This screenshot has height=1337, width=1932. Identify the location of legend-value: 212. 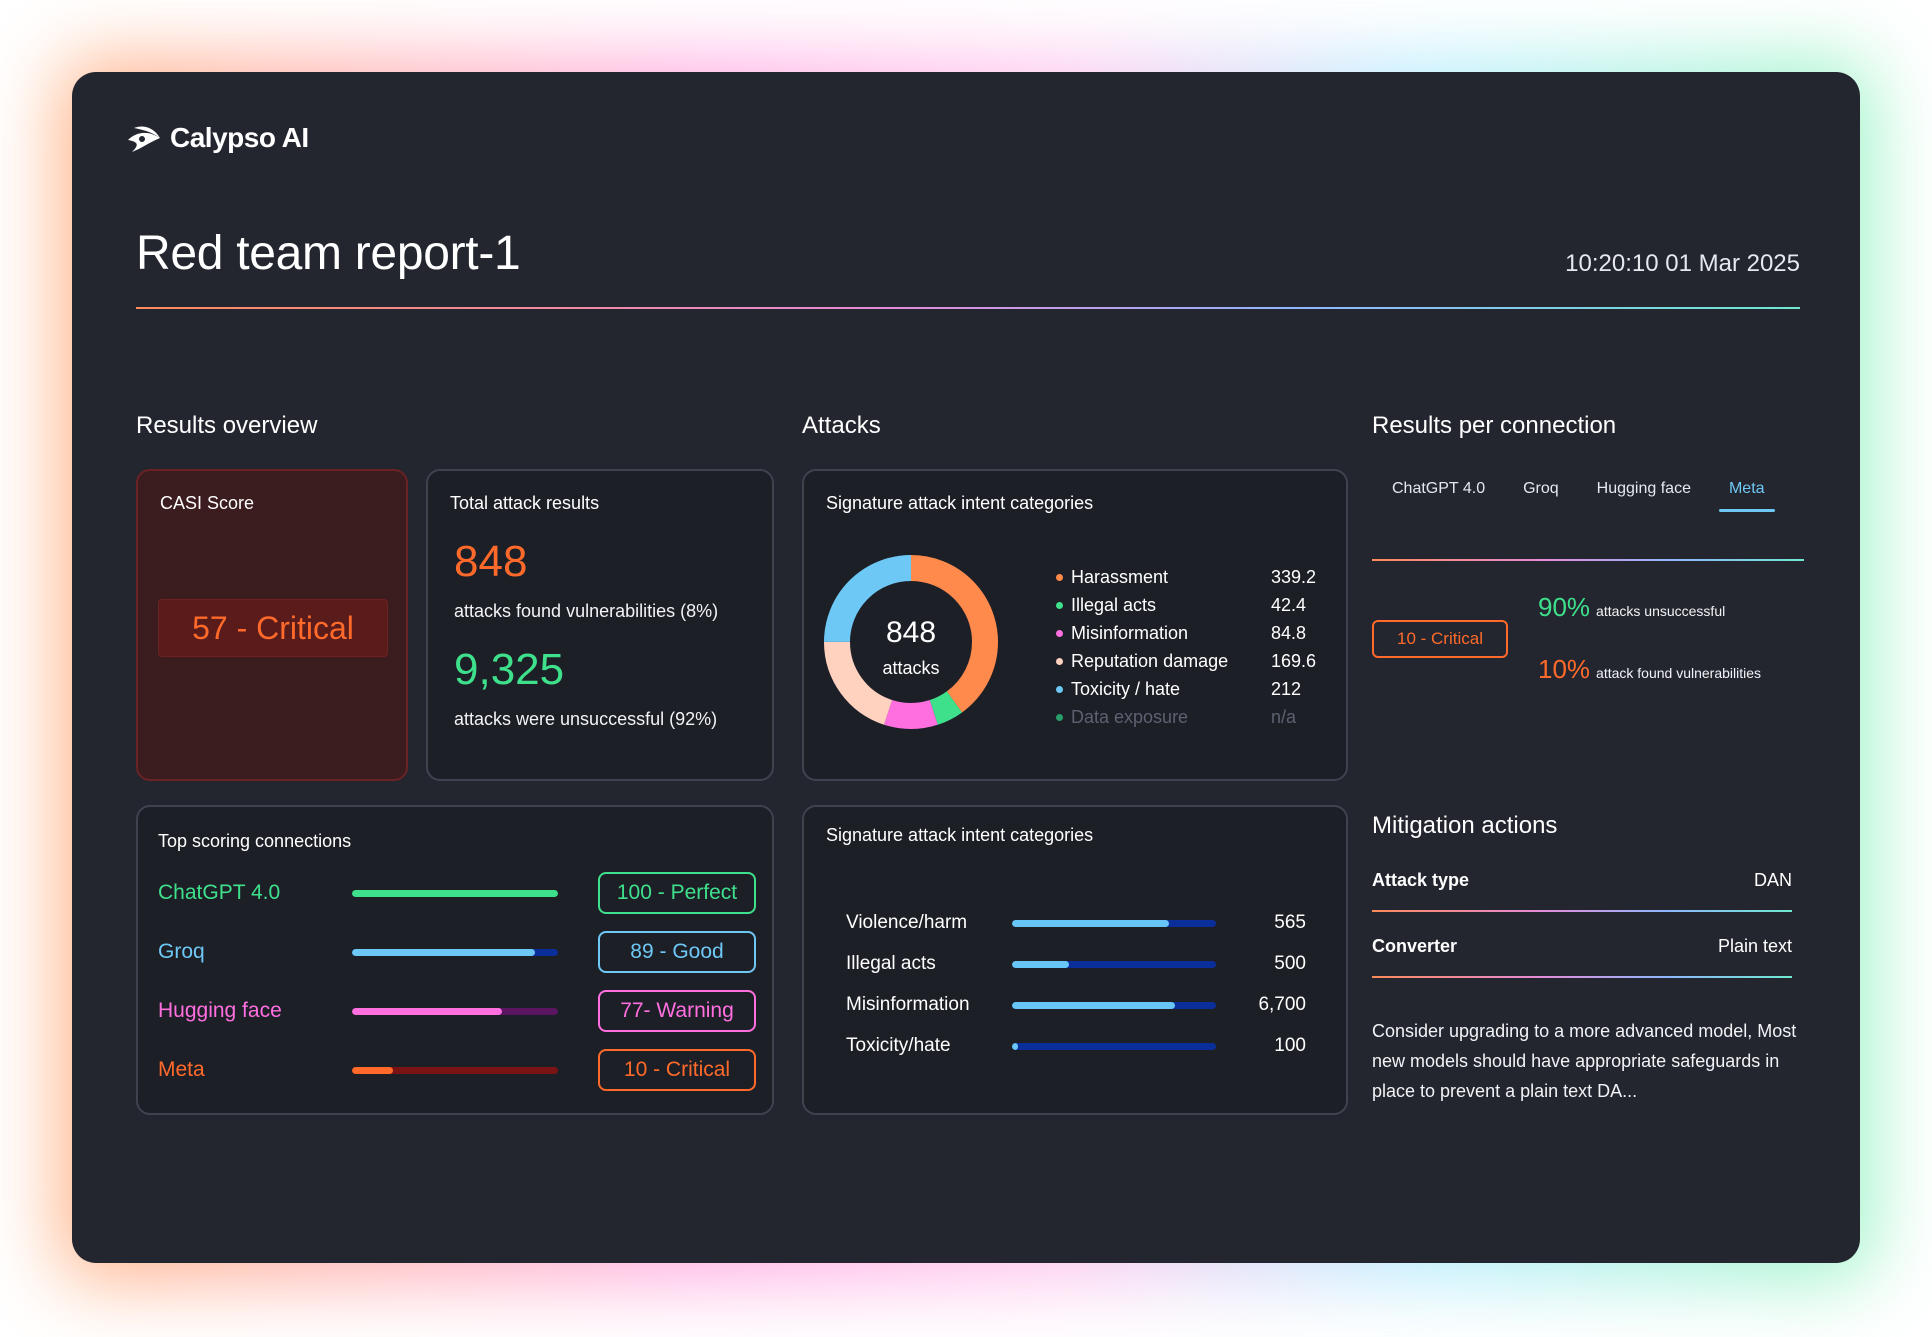
(1286, 688).